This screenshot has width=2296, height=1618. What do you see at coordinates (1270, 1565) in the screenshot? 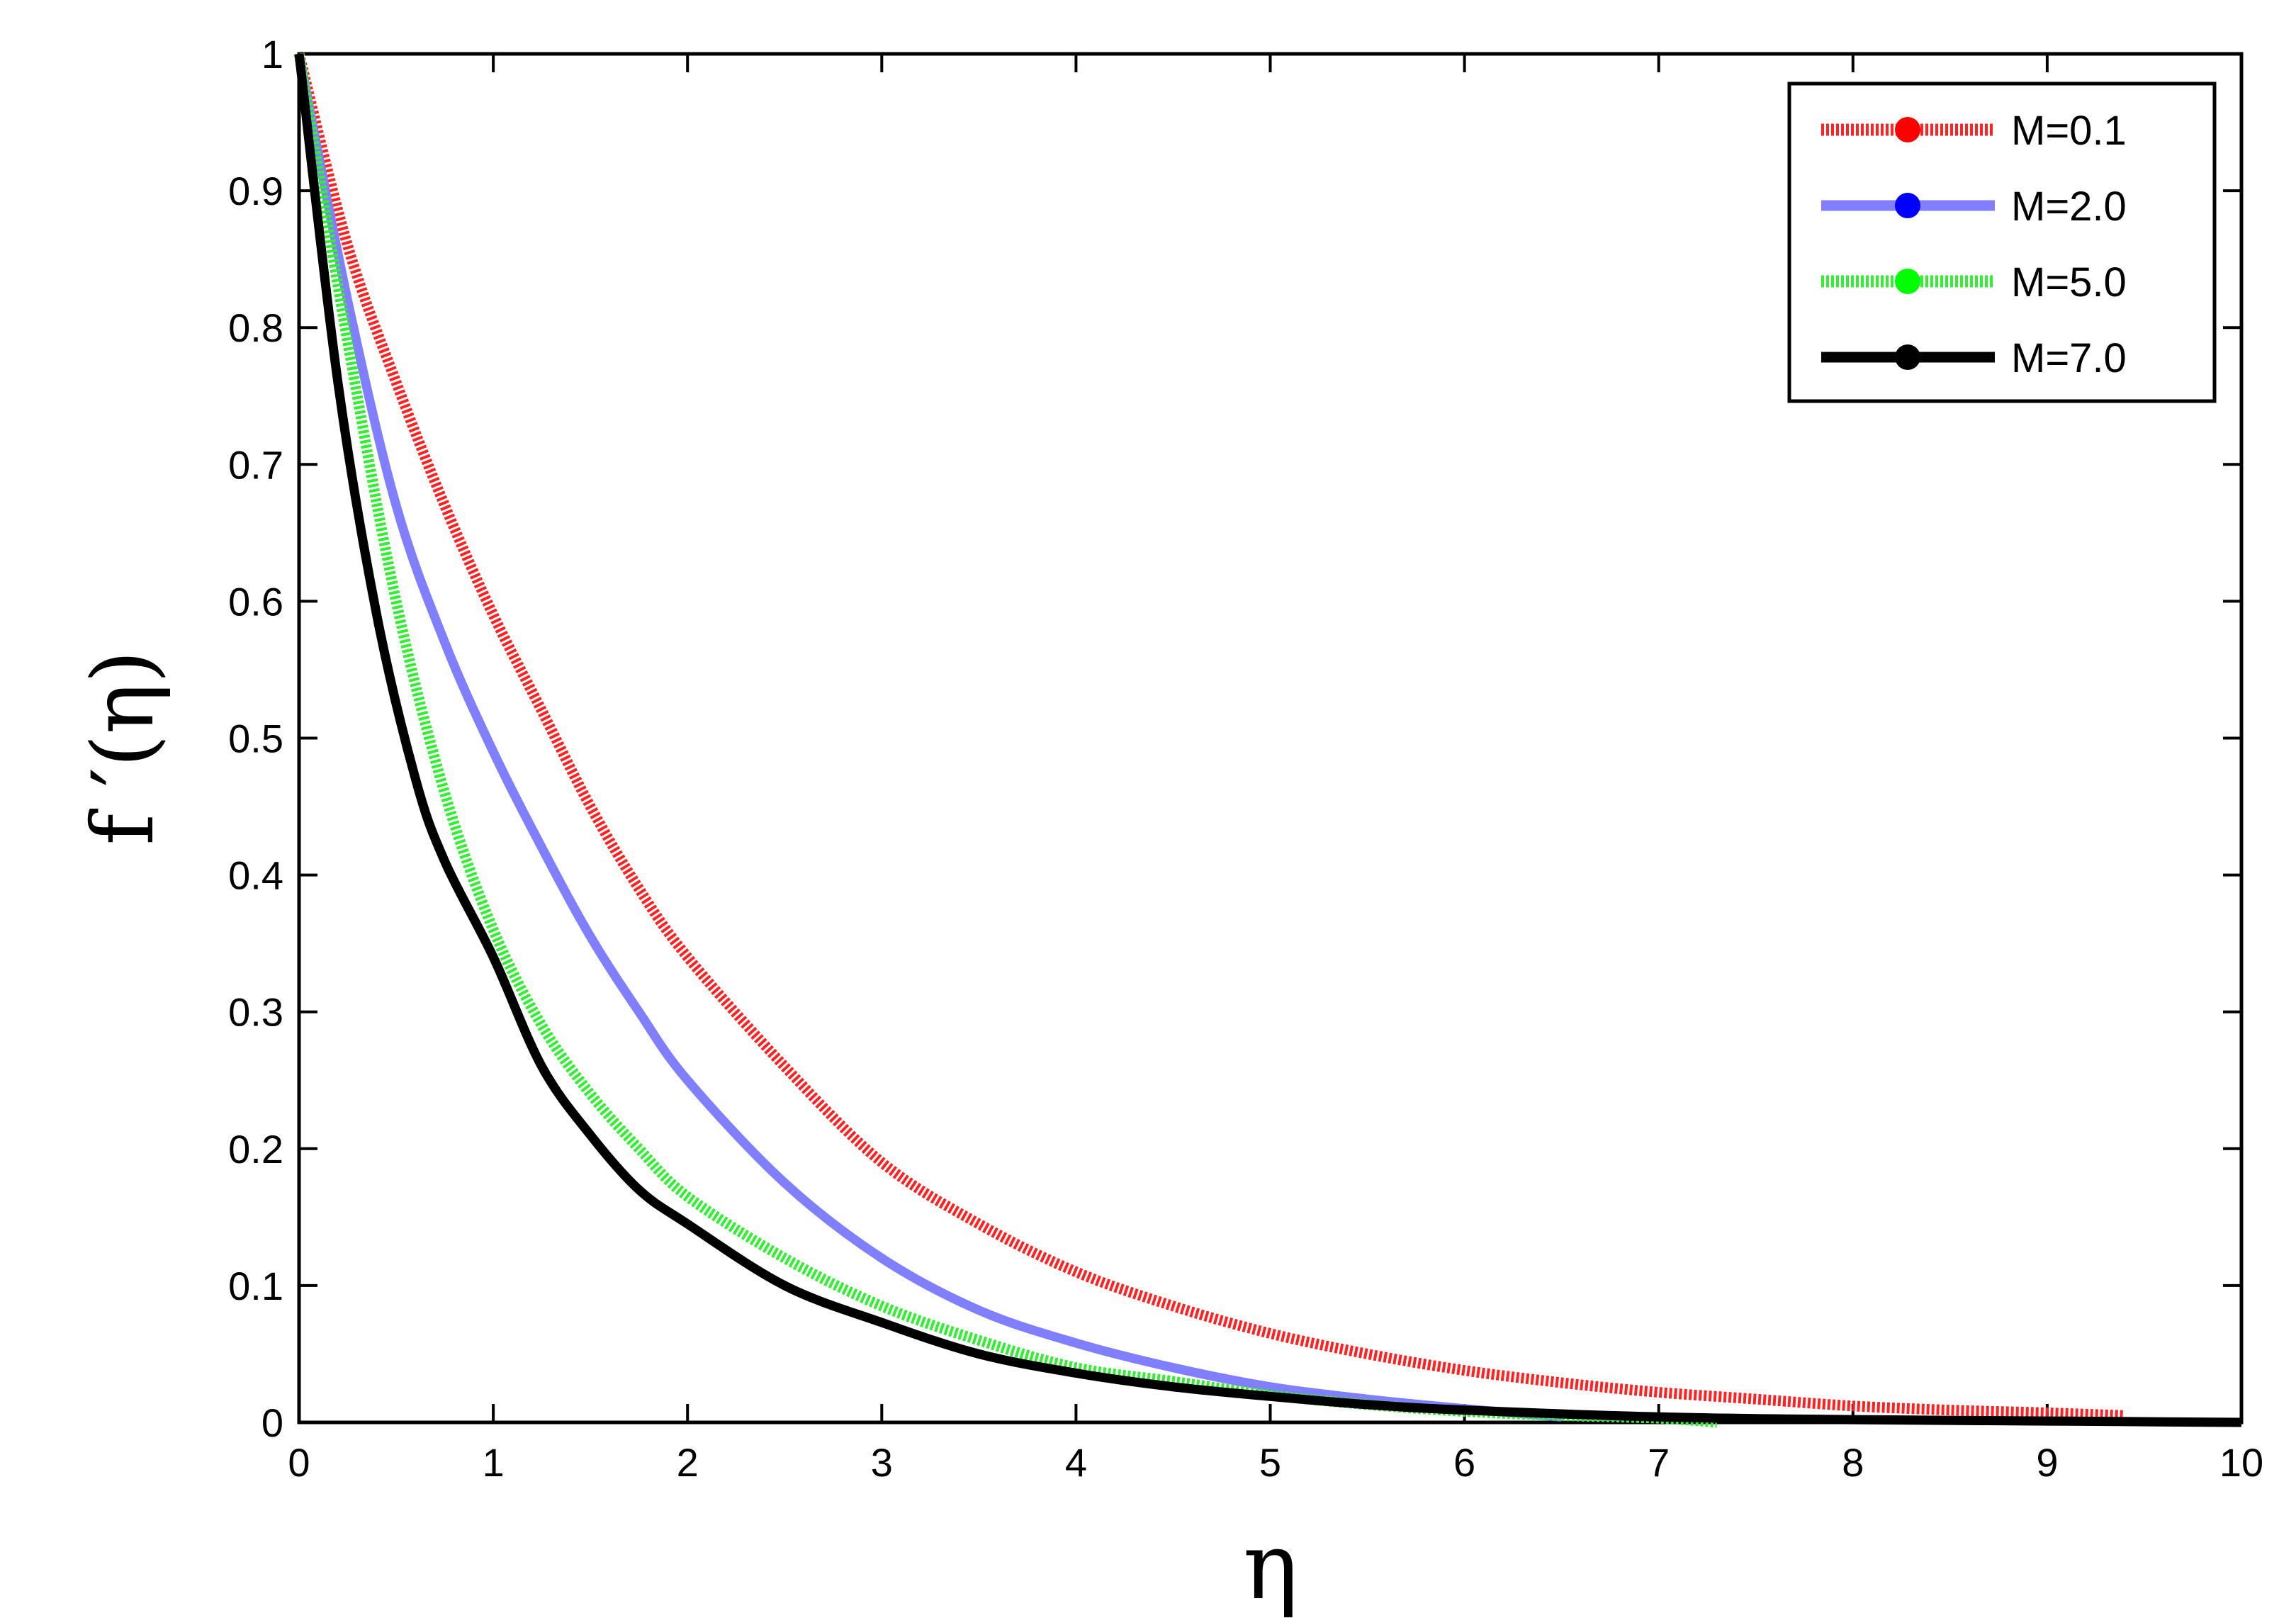
I see `x-axis-title: η` at bounding box center [1270, 1565].